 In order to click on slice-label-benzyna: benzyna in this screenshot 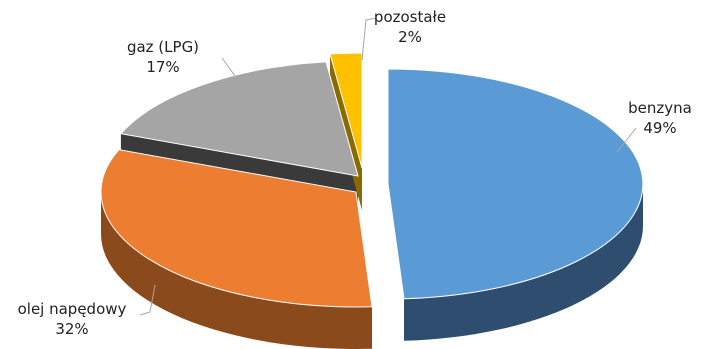, I will do `click(660, 108)`.